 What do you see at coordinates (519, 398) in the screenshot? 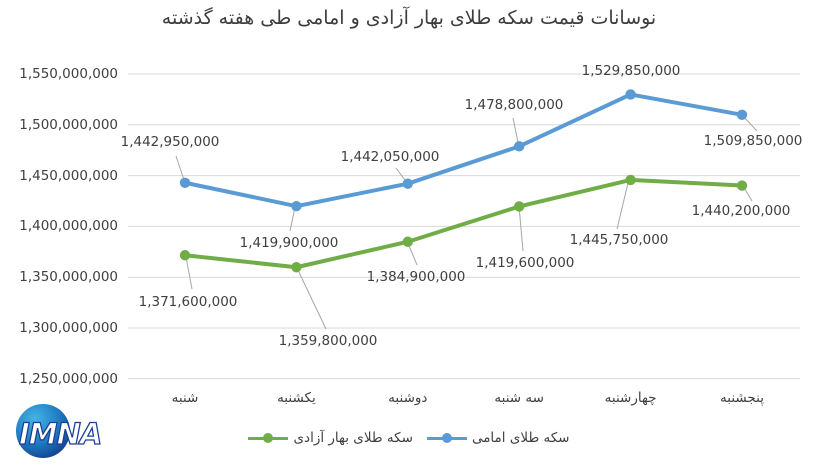
I see `x-axis-label-3: سه شنبه` at bounding box center [519, 398].